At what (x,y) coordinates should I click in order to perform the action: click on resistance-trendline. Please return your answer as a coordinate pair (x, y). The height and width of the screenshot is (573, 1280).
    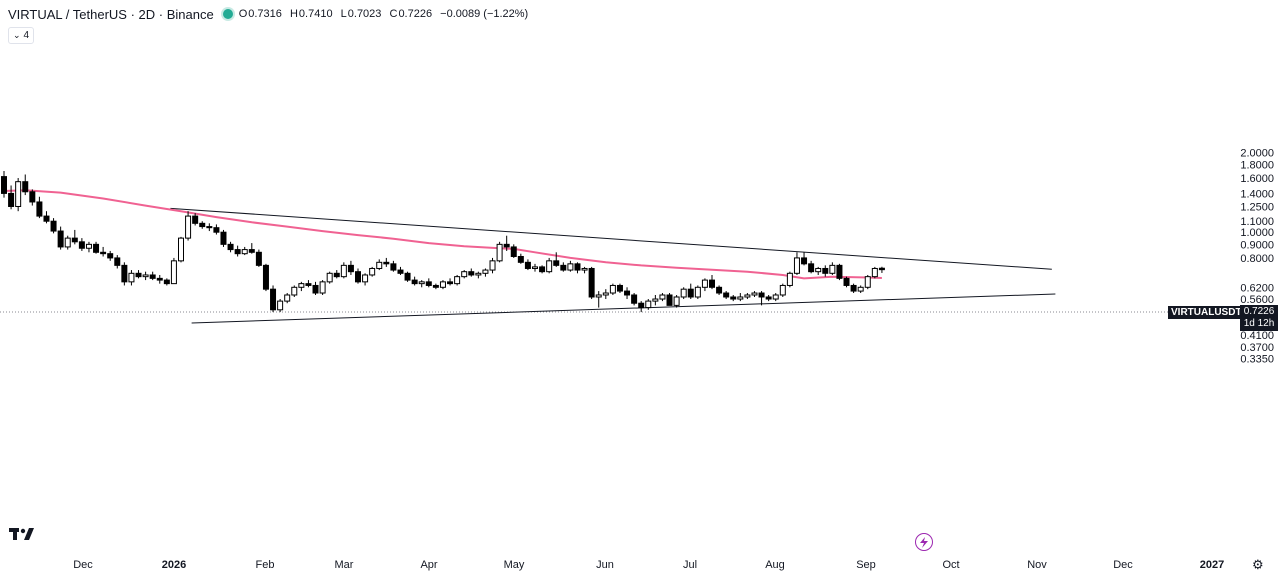
    Looking at the image, I should click on (611, 238).